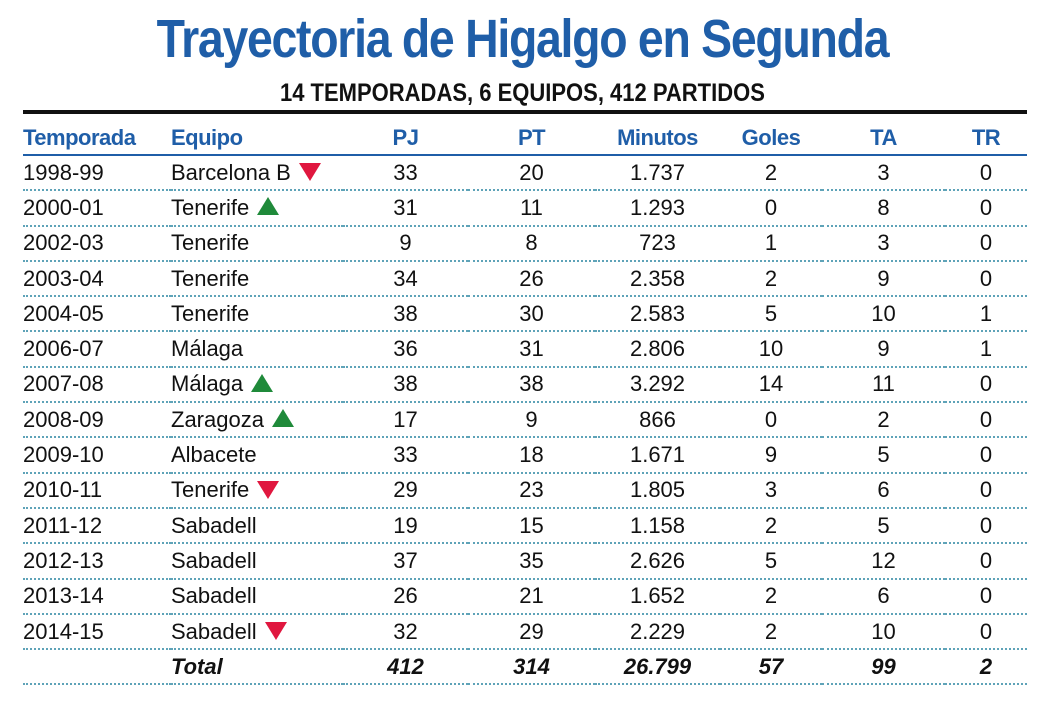  What do you see at coordinates (657, 596) in the screenshot?
I see `minutos-value: 1.652` at bounding box center [657, 596].